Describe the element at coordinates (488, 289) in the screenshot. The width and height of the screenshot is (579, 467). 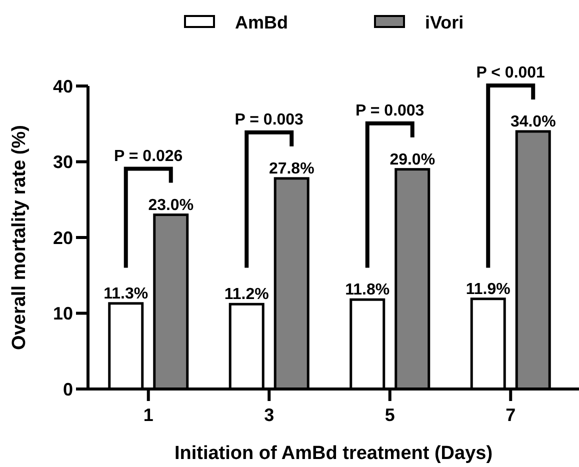
I see `data-label: 11.9%` at that location.